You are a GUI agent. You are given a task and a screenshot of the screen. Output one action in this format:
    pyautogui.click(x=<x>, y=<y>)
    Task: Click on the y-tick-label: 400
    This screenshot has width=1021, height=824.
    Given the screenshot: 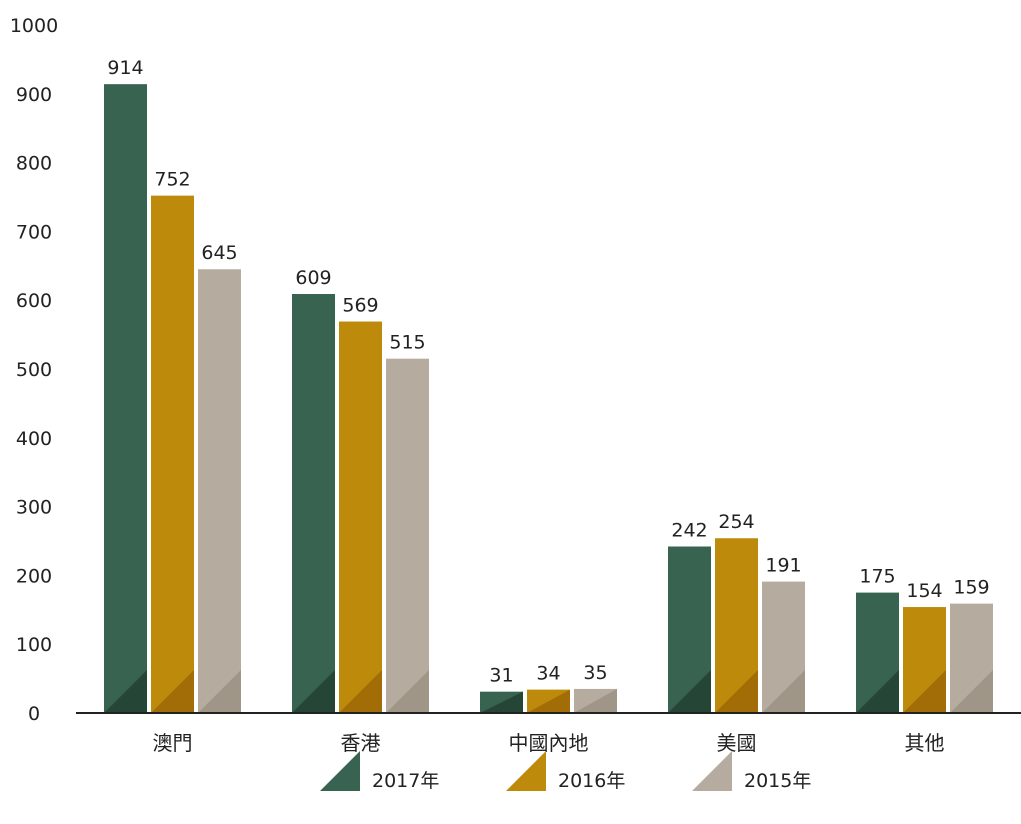 What is the action you would take?
    pyautogui.click(x=34, y=439)
    